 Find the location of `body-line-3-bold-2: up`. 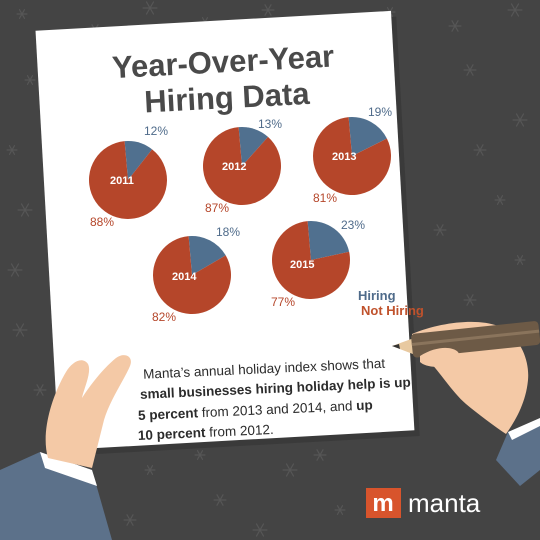

body-line-3-bold-2: up is located at coordinates (364, 405).